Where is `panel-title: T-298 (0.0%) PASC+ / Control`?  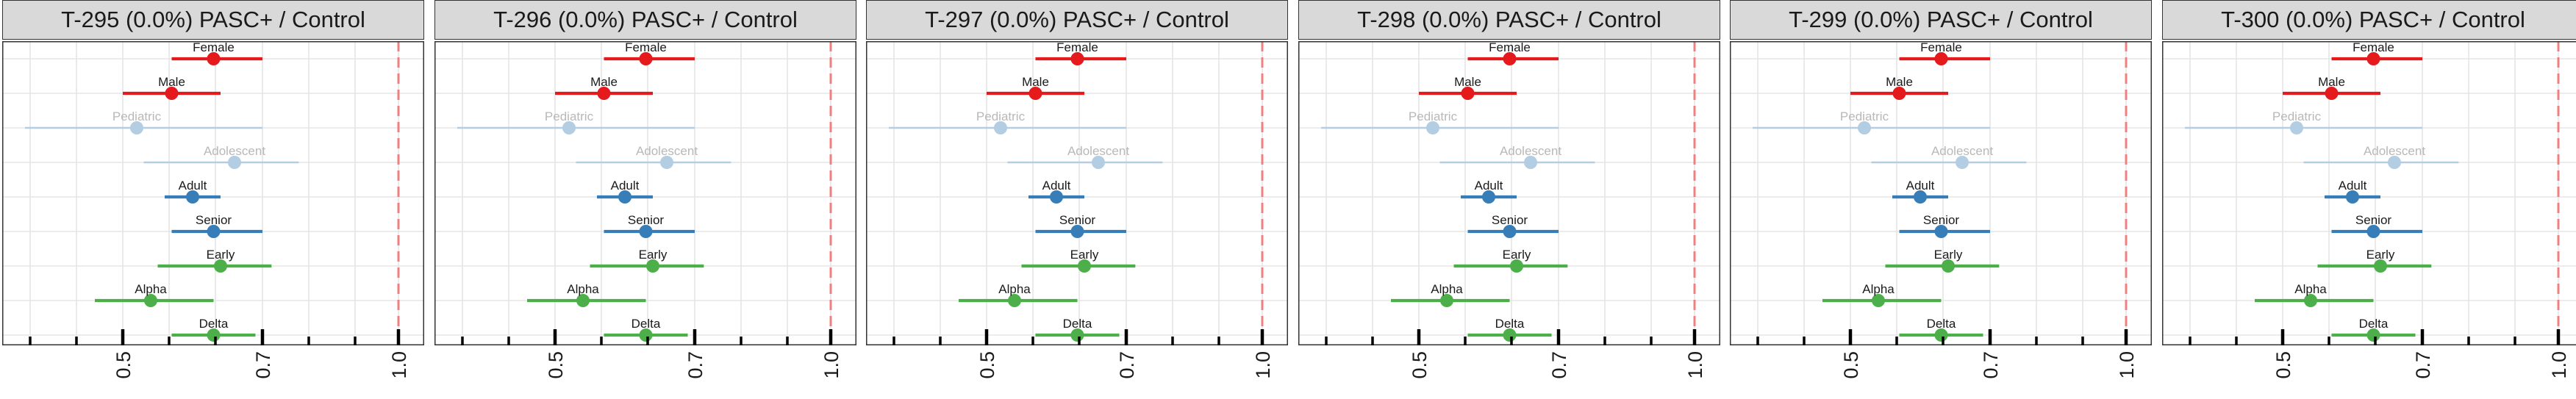 panel-title: T-298 (0.0%) PASC+ / Control is located at coordinates (1509, 20).